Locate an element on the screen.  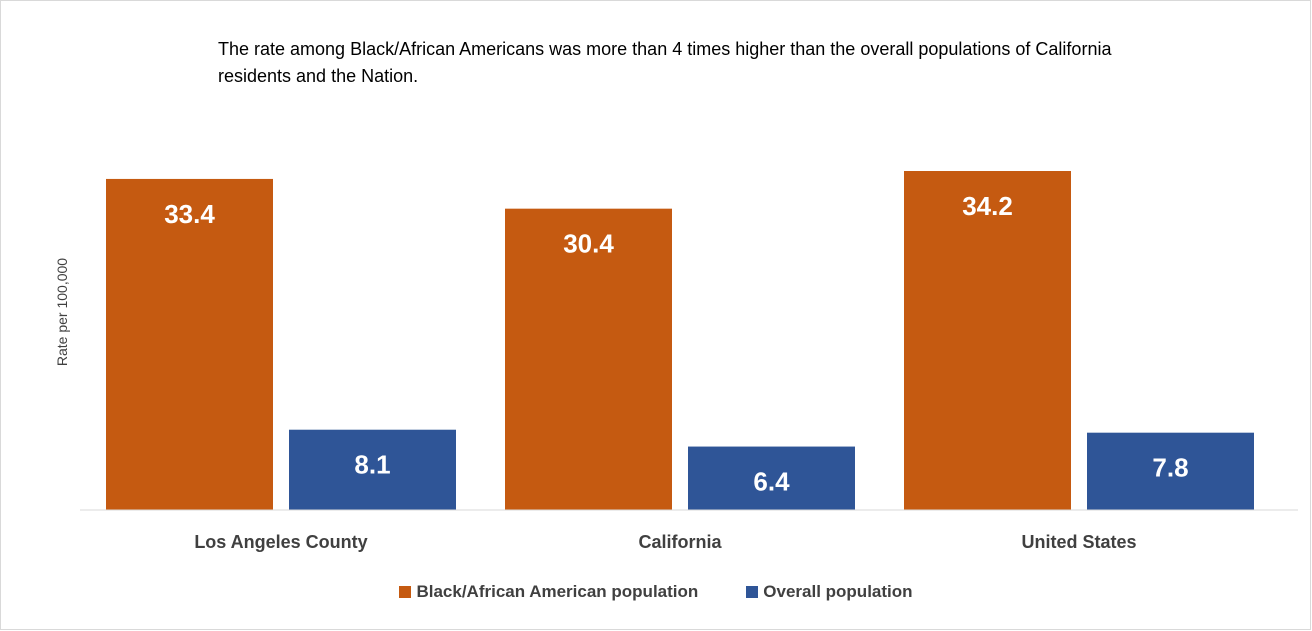
data-label: 30.4 is located at coordinates (588, 244).